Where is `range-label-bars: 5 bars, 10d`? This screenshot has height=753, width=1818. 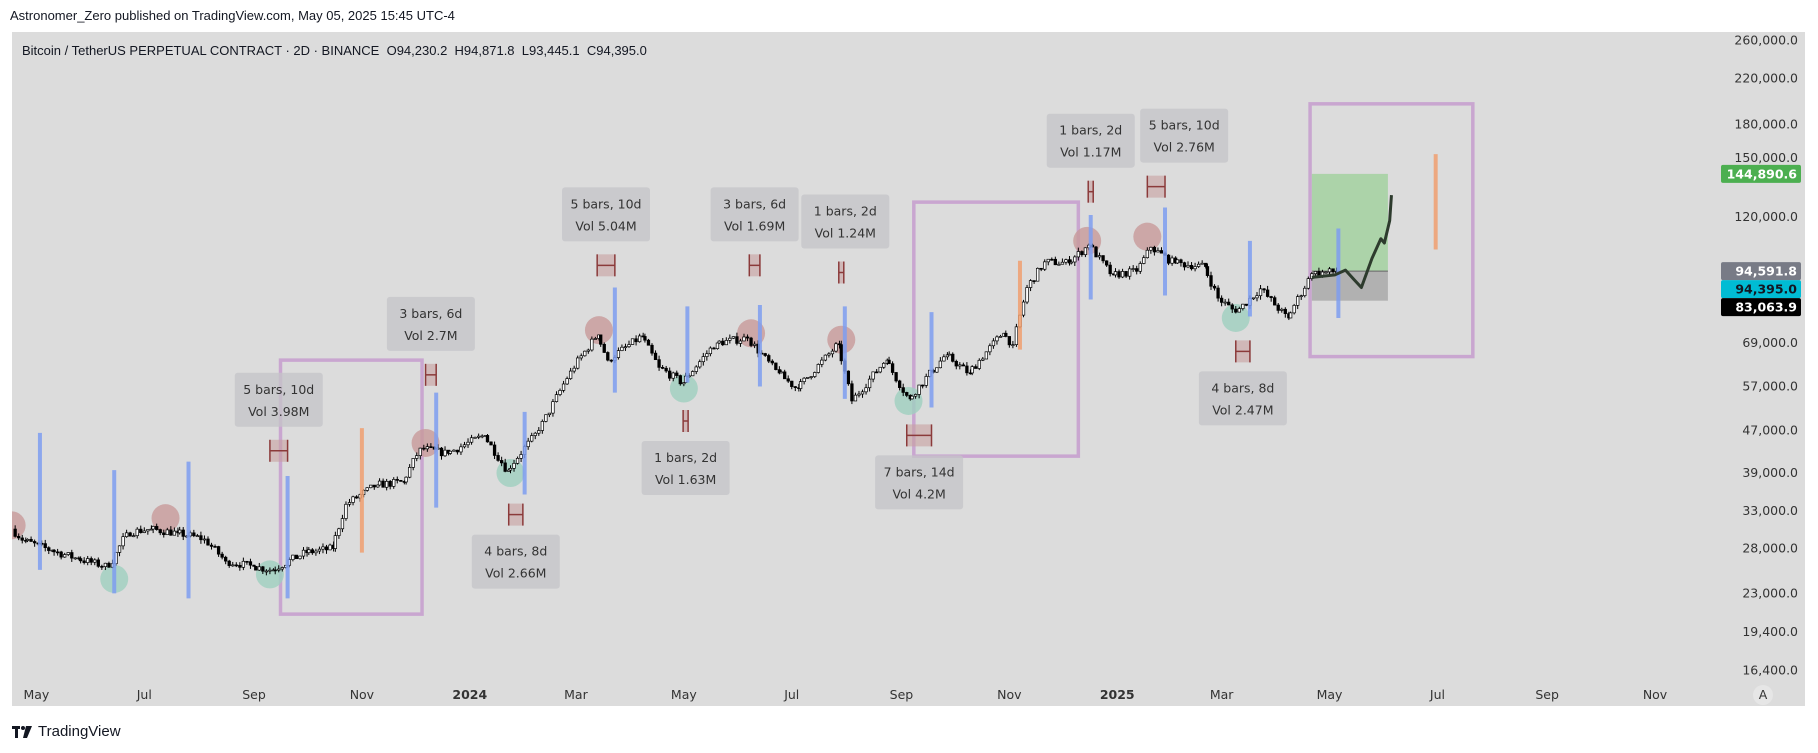
range-label-bars: 5 bars, 10d is located at coordinates (1184, 125).